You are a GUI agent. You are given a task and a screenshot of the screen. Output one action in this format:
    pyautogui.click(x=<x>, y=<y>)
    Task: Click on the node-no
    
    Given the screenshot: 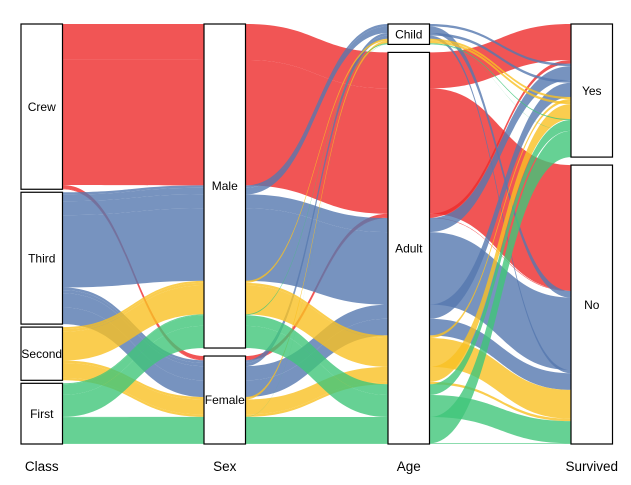 What is the action you would take?
    pyautogui.click(x=592, y=304)
    